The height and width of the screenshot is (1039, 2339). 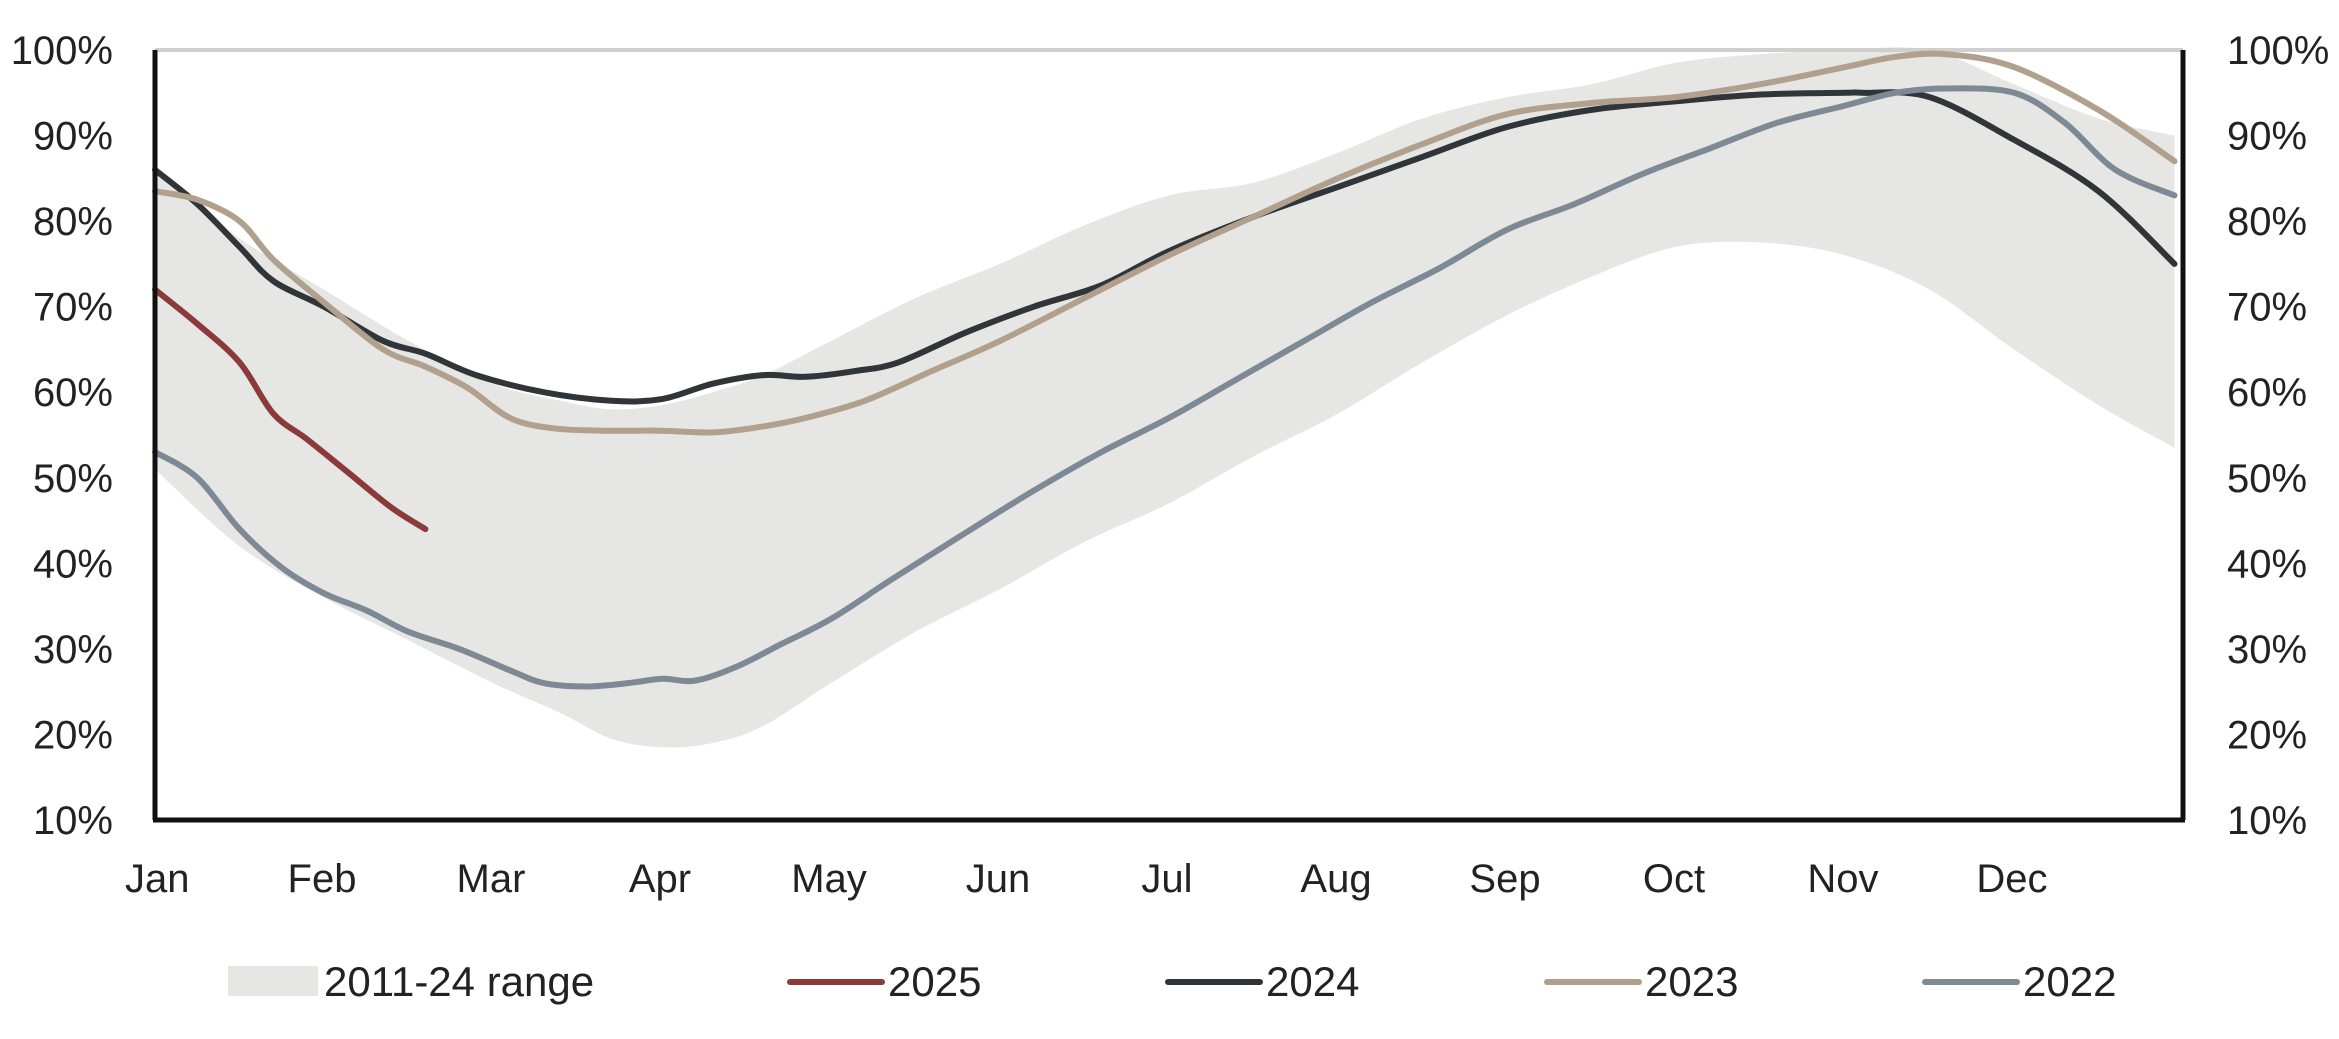 I want to click on legend: 2011-24 range 2025 2024 2023 2022, so click(x=1172, y=981).